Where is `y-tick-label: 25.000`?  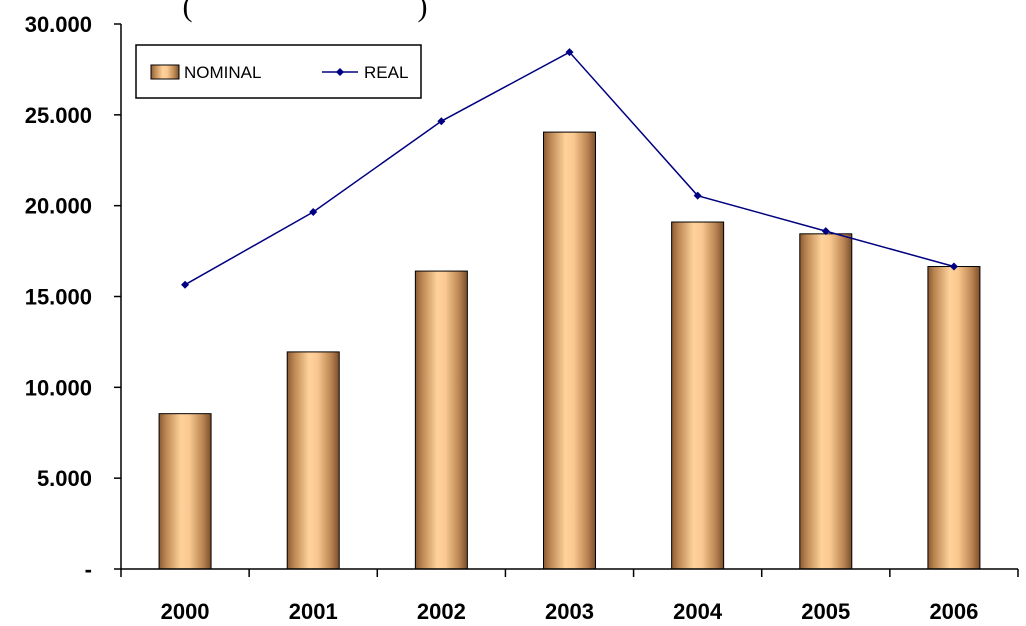
y-tick-label: 25.000 is located at coordinates (58, 115).